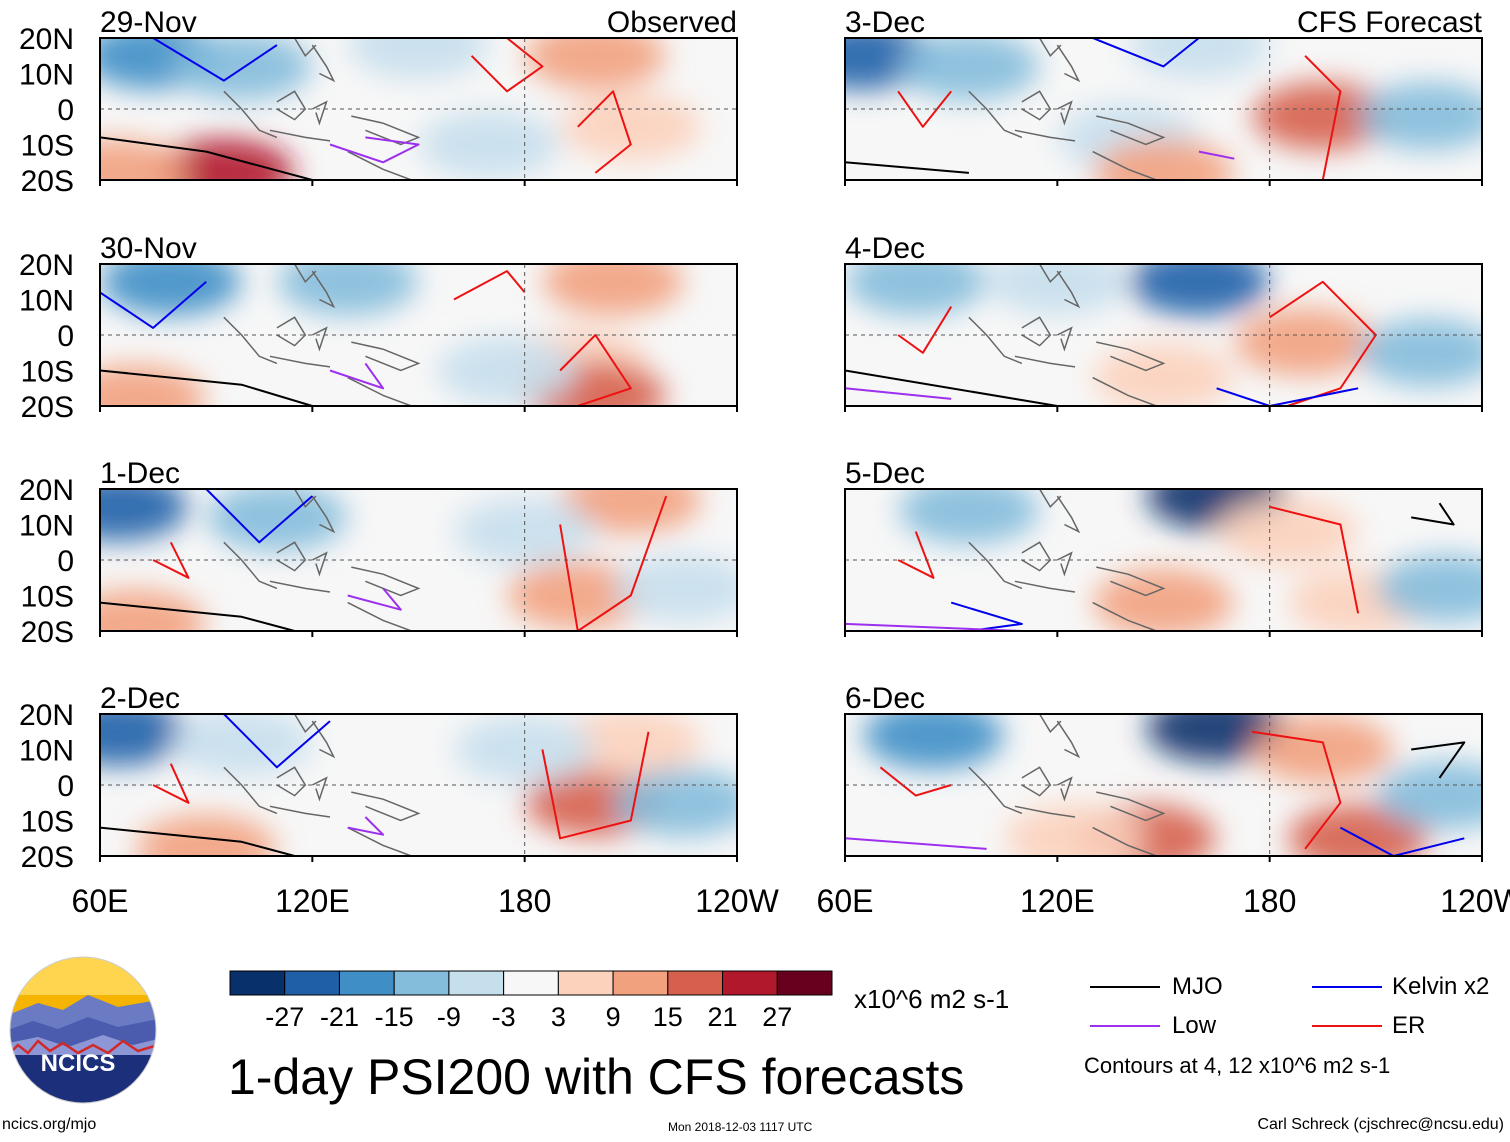  What do you see at coordinates (504, 1017) in the screenshot?
I see `colorbar-label: -3` at bounding box center [504, 1017].